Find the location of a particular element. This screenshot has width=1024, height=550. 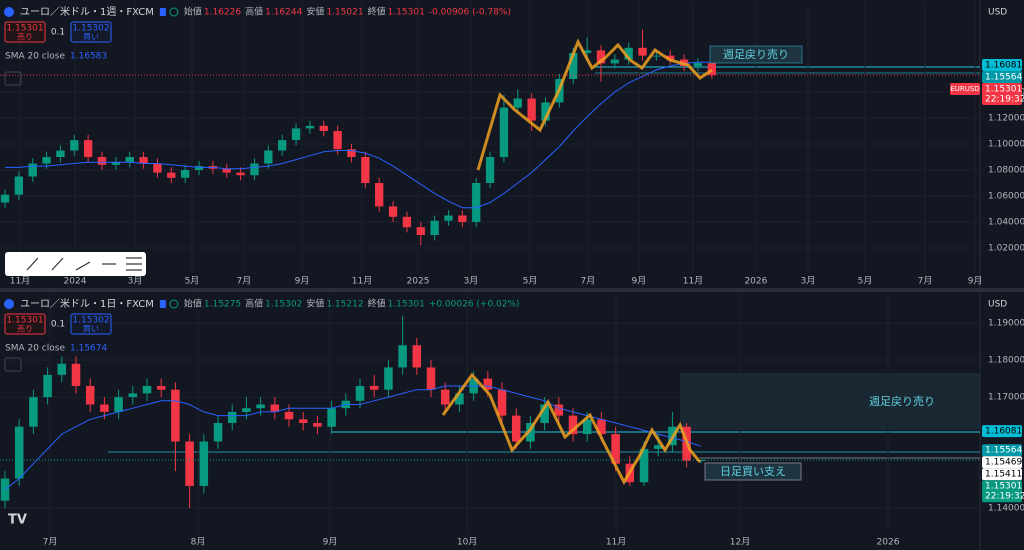

ohlc-value: 1.15301 is located at coordinates (406, 305).